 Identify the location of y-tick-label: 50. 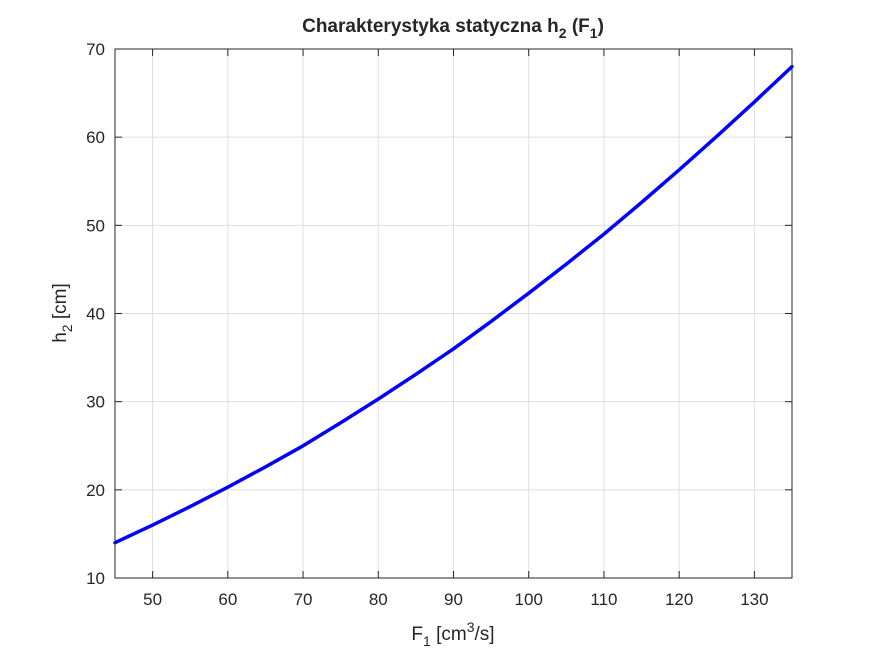
(95, 225).